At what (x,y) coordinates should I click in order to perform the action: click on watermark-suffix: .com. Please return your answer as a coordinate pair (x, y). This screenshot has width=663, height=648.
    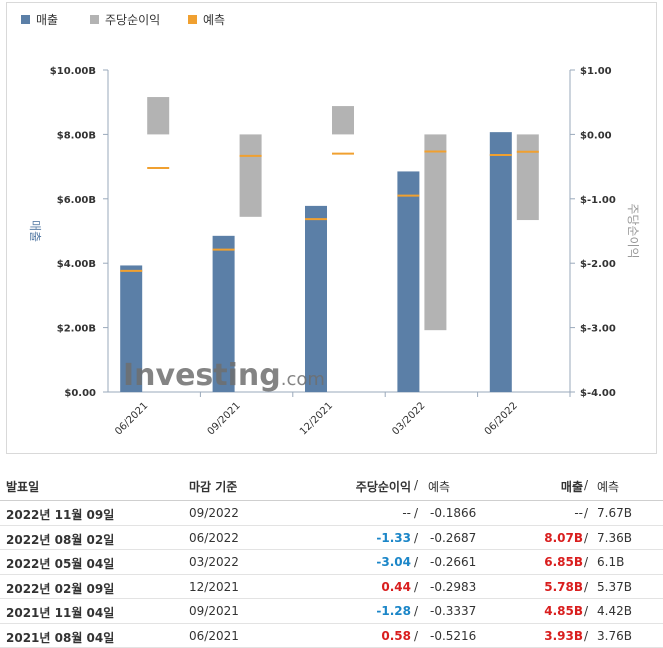
    Looking at the image, I should click on (303, 379).